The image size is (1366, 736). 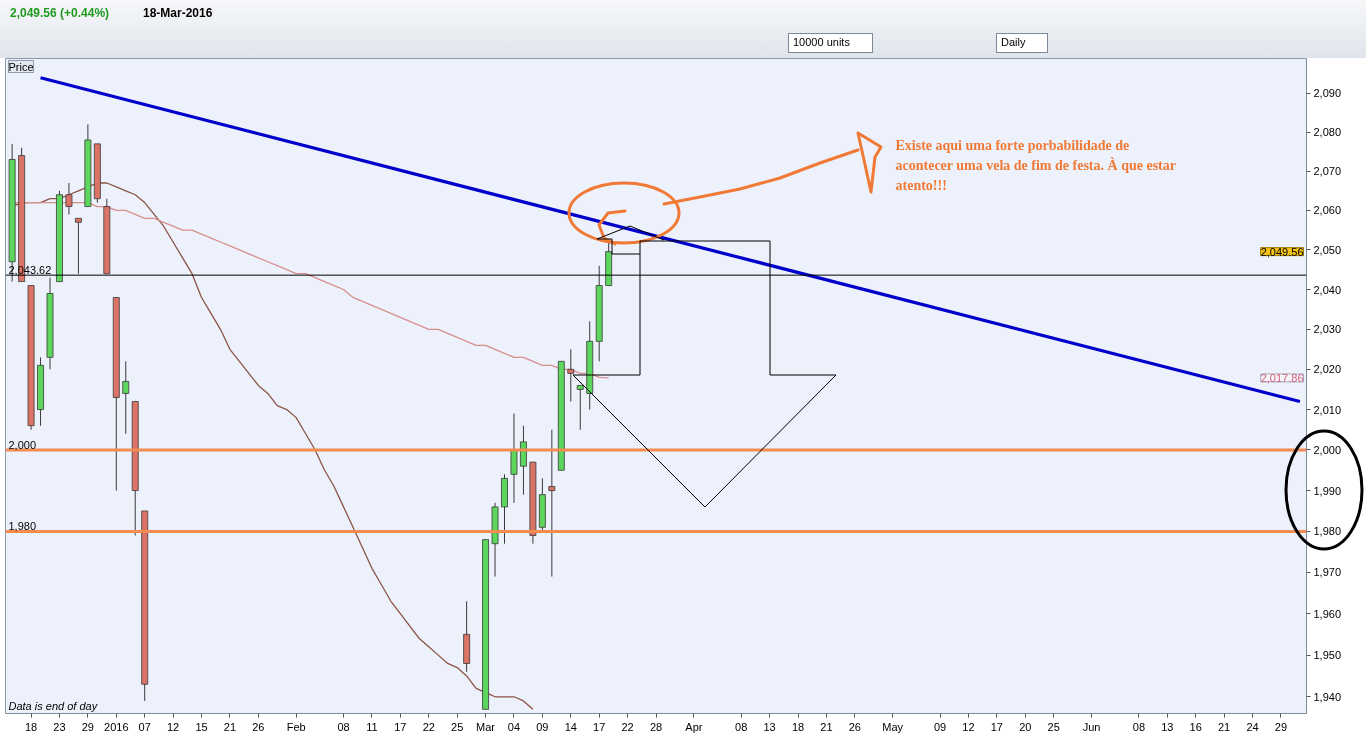 I want to click on y-tick-label: 2,060, so click(x=1327, y=210).